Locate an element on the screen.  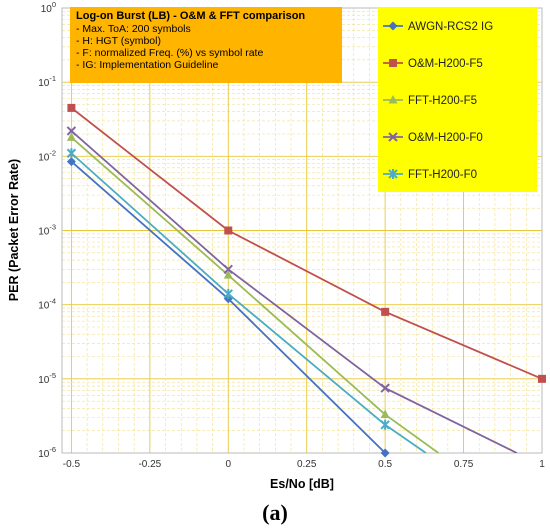
info-box-title: Log-on Burst (LB) - O&M & FFT comparison is located at coordinates (190, 16).